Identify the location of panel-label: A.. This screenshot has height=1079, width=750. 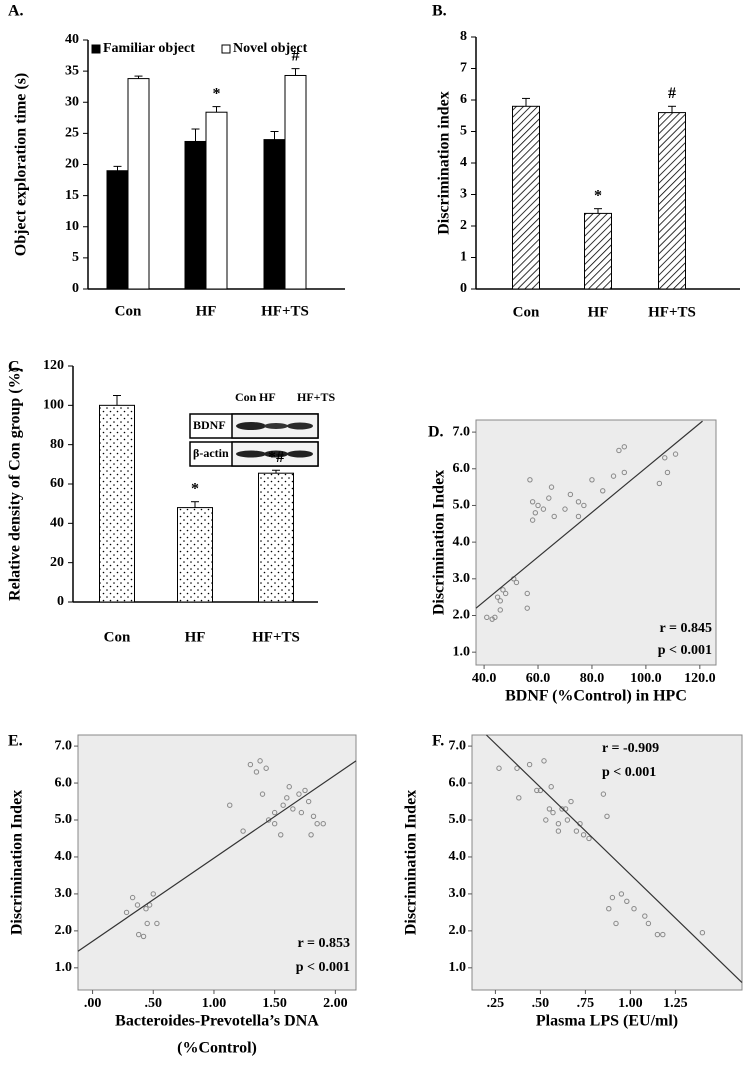
(16, 11).